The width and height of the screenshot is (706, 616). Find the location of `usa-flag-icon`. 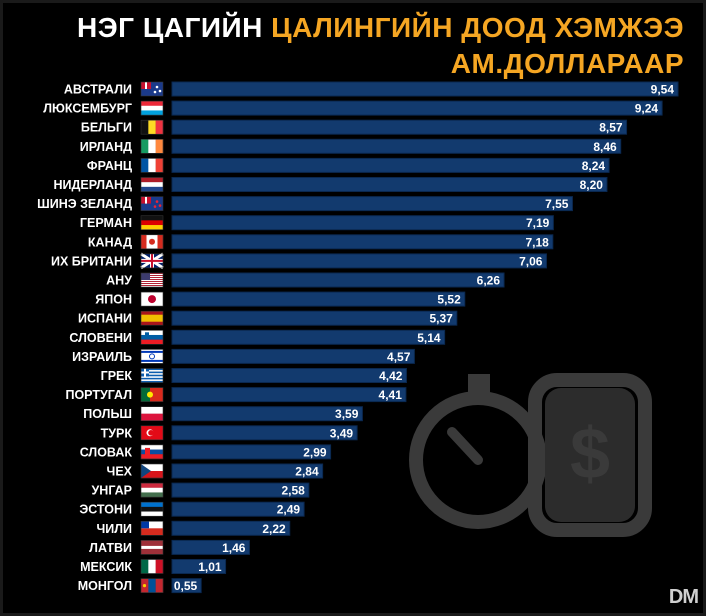

usa-flag-icon is located at coordinates (152, 280).